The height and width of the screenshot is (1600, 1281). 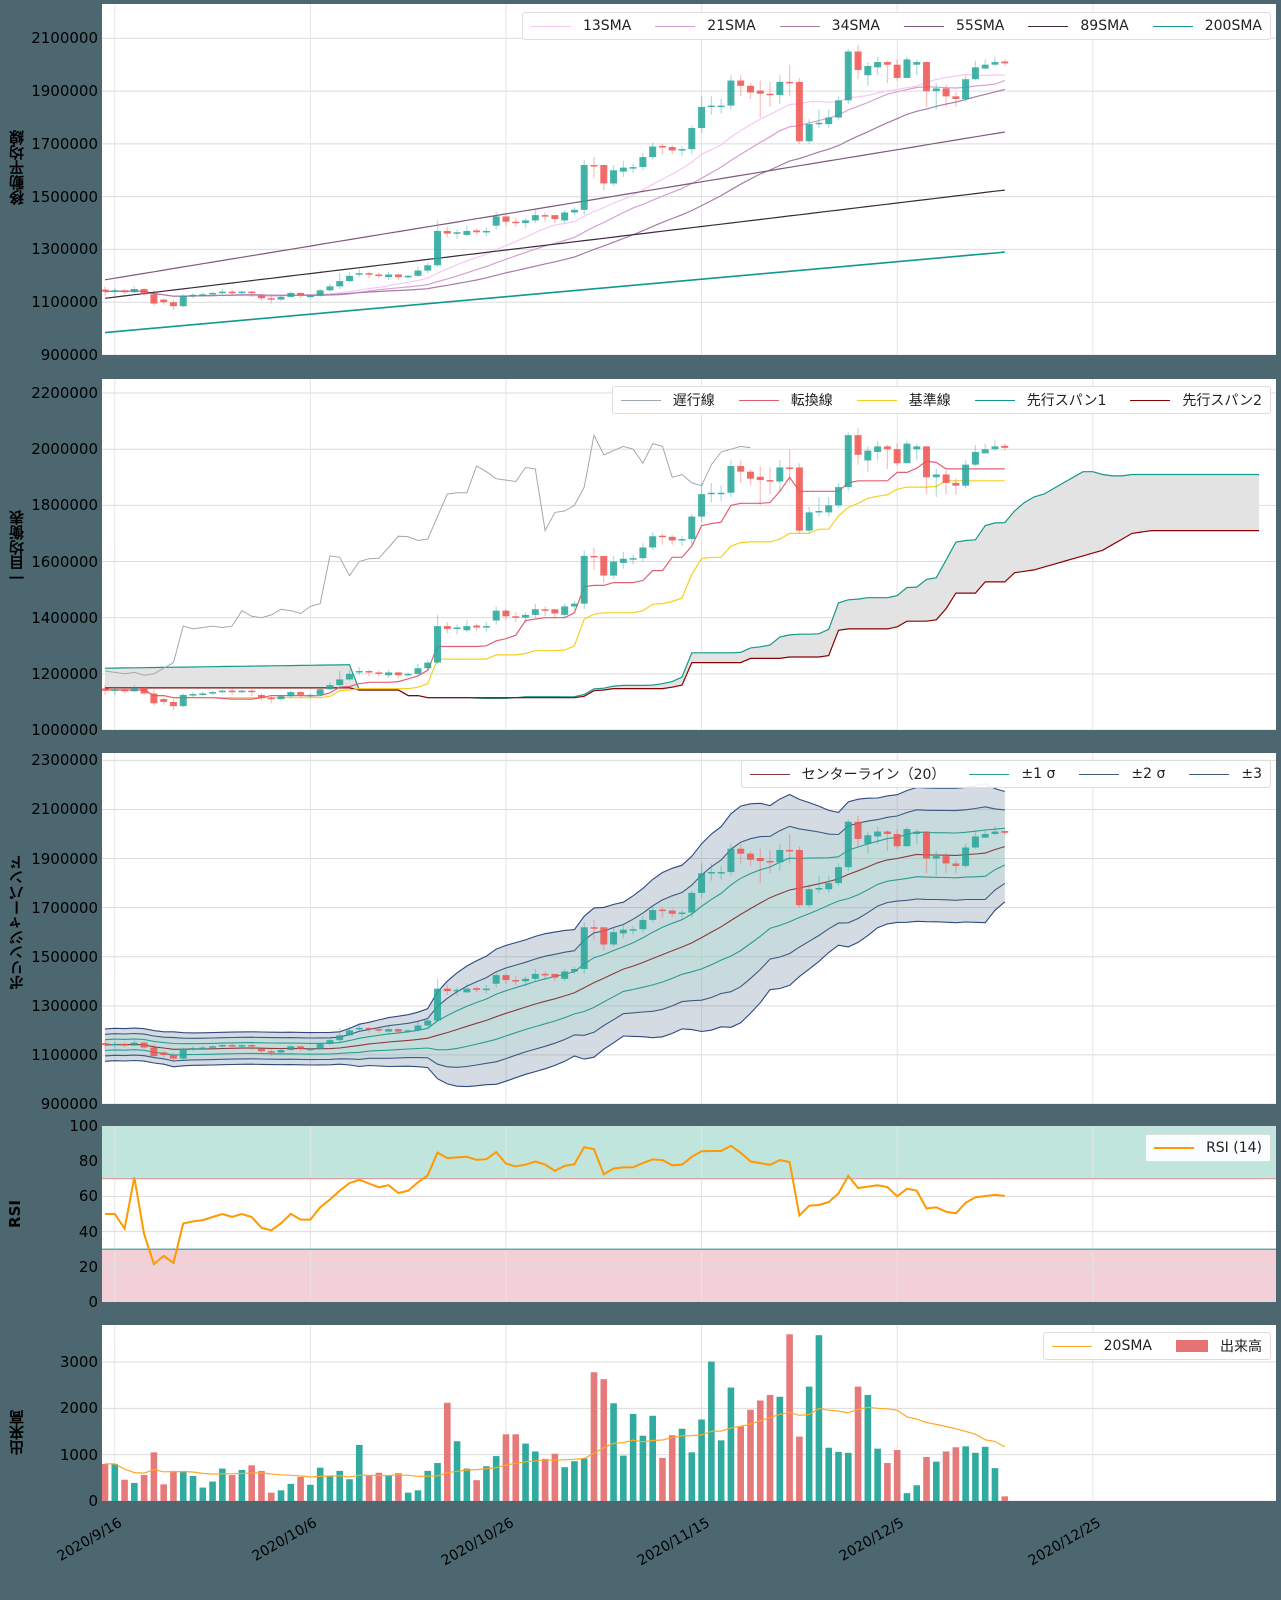 I want to click on x-tick-label: 2020/10/6, so click(x=284, y=1540).